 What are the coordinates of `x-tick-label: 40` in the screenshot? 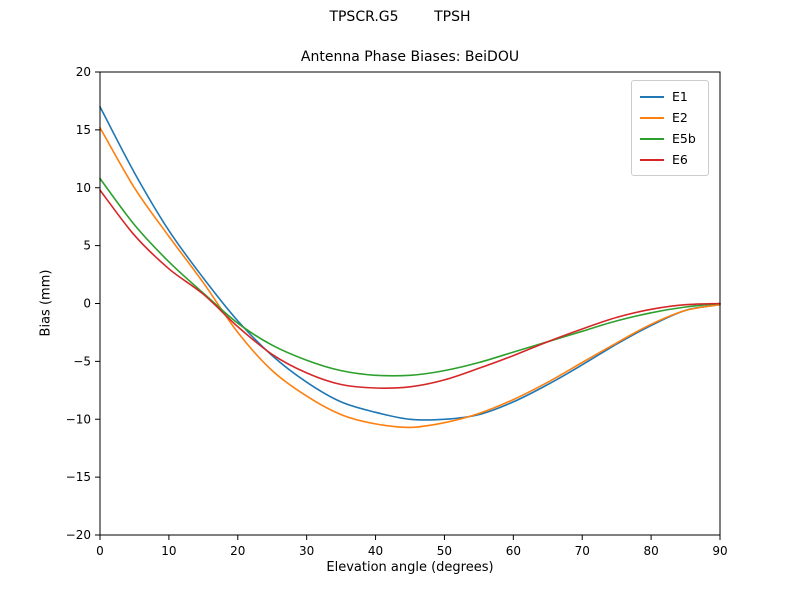 It's located at (375, 551).